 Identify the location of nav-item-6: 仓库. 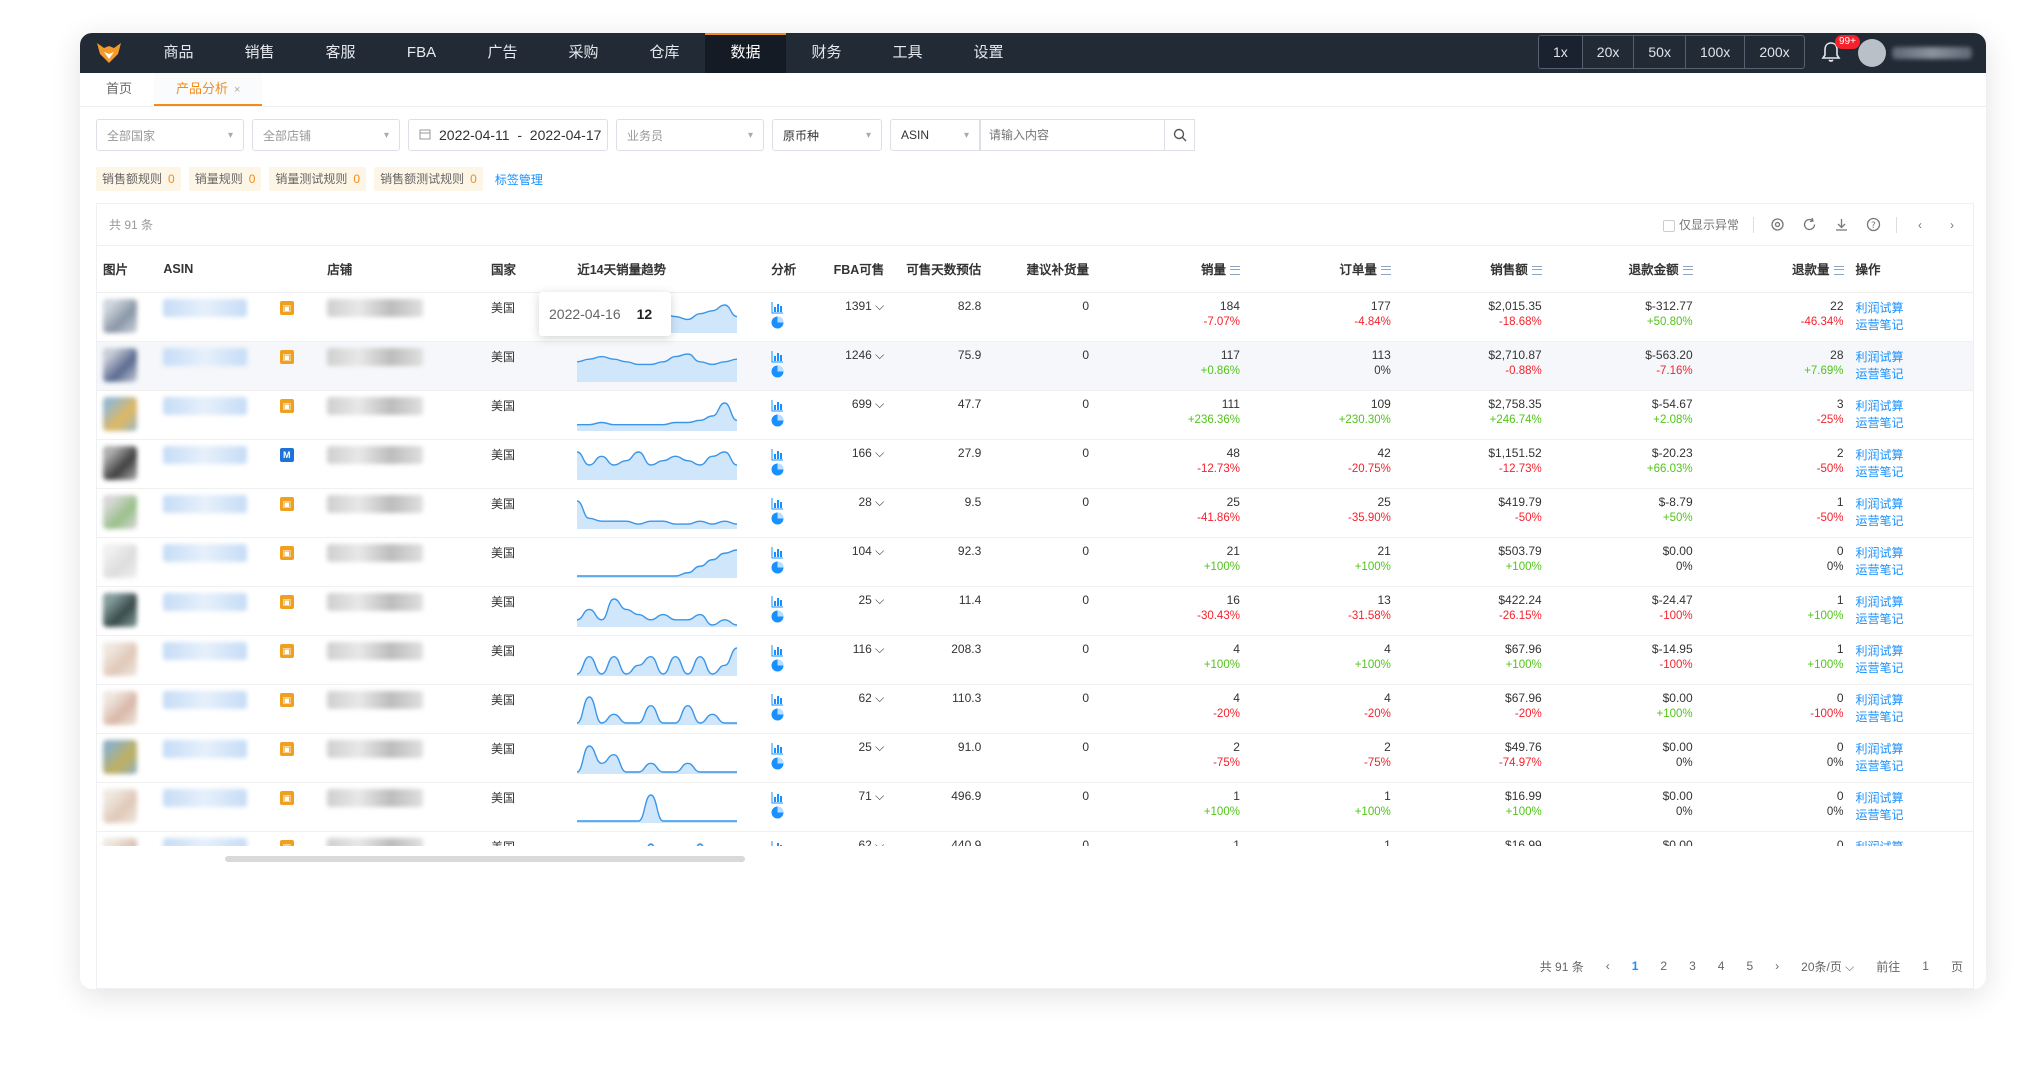
(664, 52).